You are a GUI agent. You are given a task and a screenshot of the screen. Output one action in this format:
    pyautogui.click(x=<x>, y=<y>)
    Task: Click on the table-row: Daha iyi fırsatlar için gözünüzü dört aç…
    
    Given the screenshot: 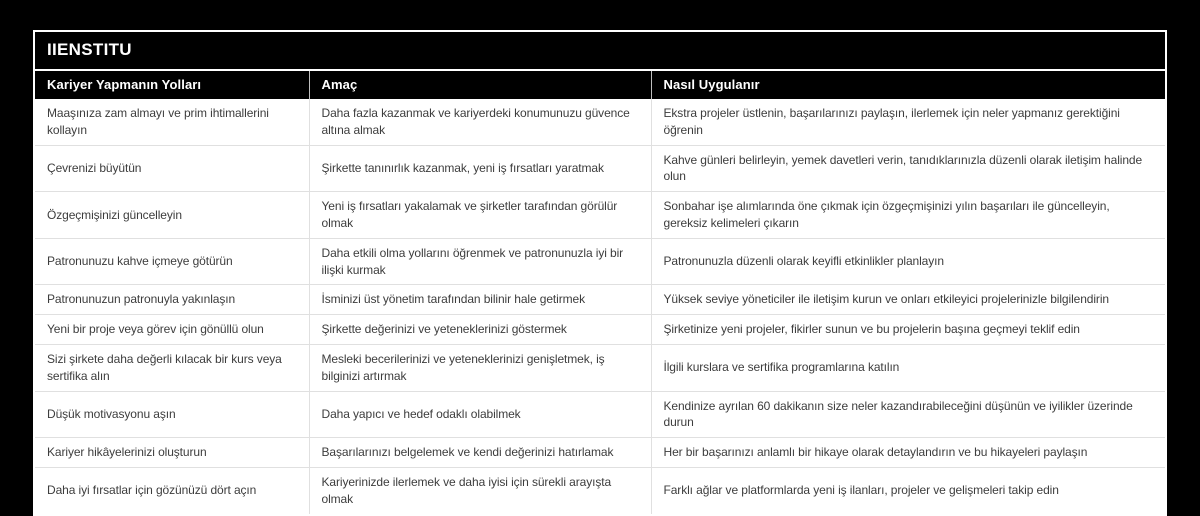 What is the action you would take?
    pyautogui.click(x=600, y=490)
    